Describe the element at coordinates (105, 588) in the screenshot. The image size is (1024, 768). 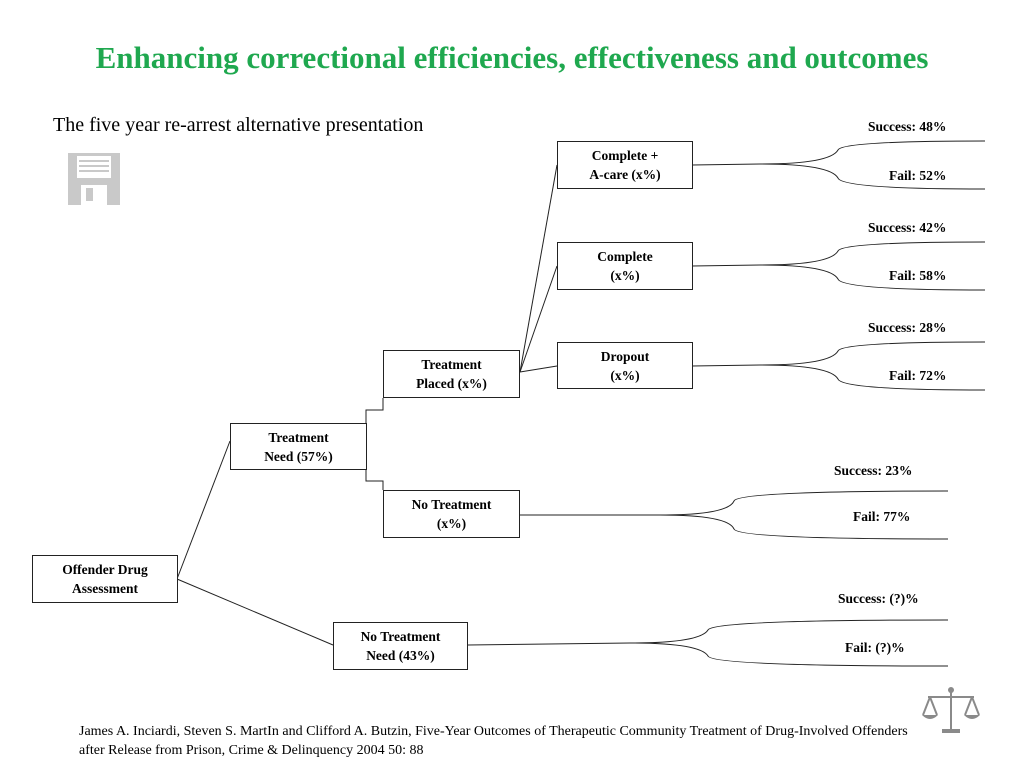
I see `node-line: Assessment` at that location.